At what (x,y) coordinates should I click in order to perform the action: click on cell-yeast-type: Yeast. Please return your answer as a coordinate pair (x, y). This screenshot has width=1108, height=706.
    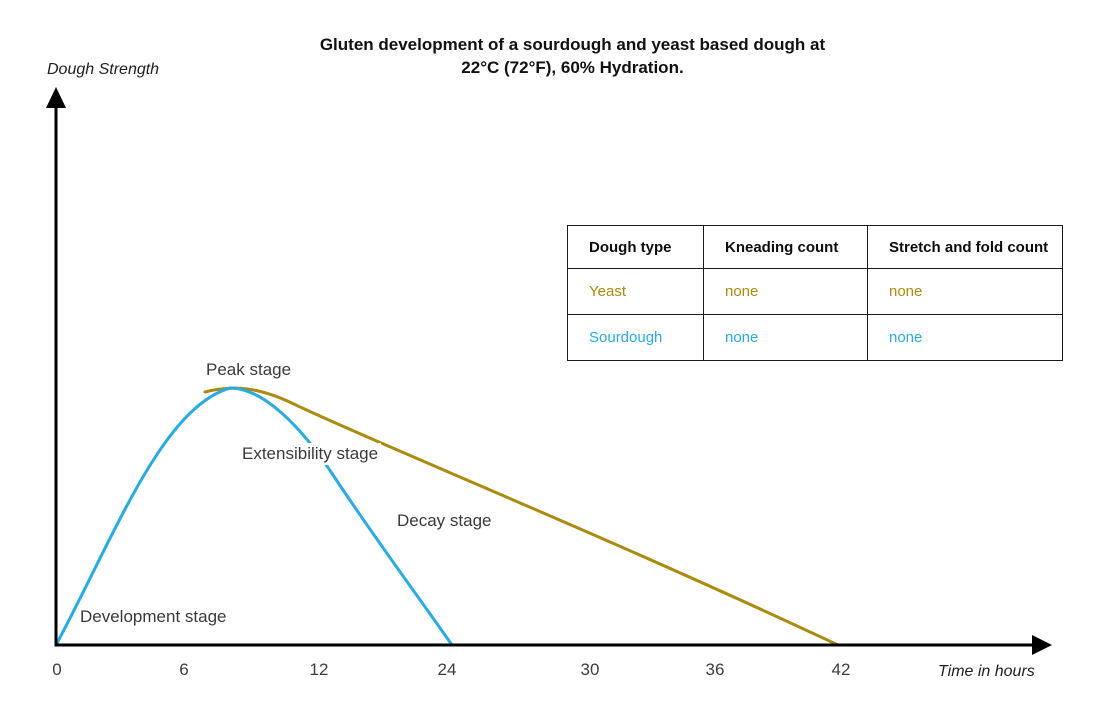
    Looking at the image, I should click on (635, 291).